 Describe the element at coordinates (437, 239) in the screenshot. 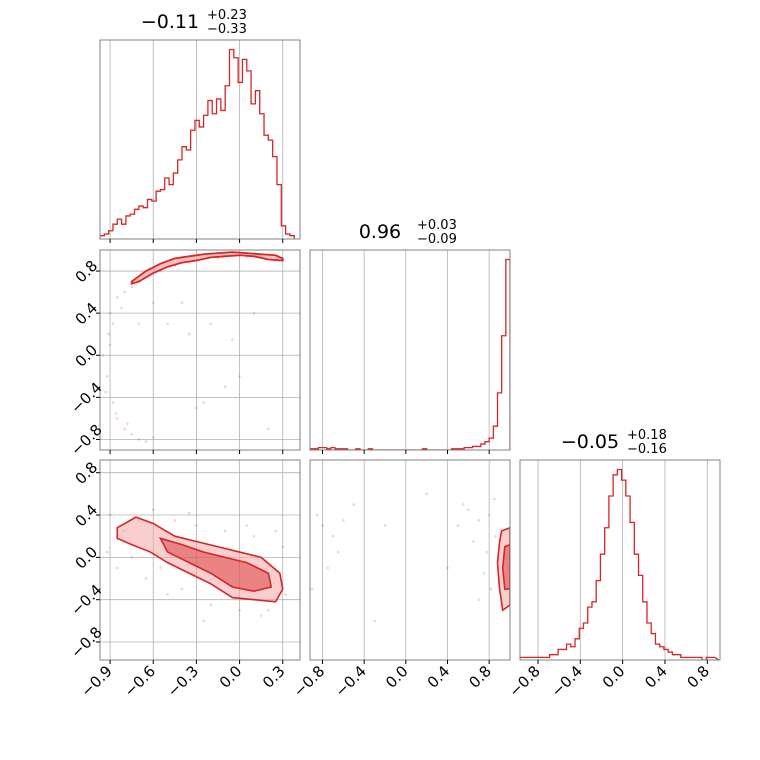

I see `histogram-title-minus: −0.09` at that location.